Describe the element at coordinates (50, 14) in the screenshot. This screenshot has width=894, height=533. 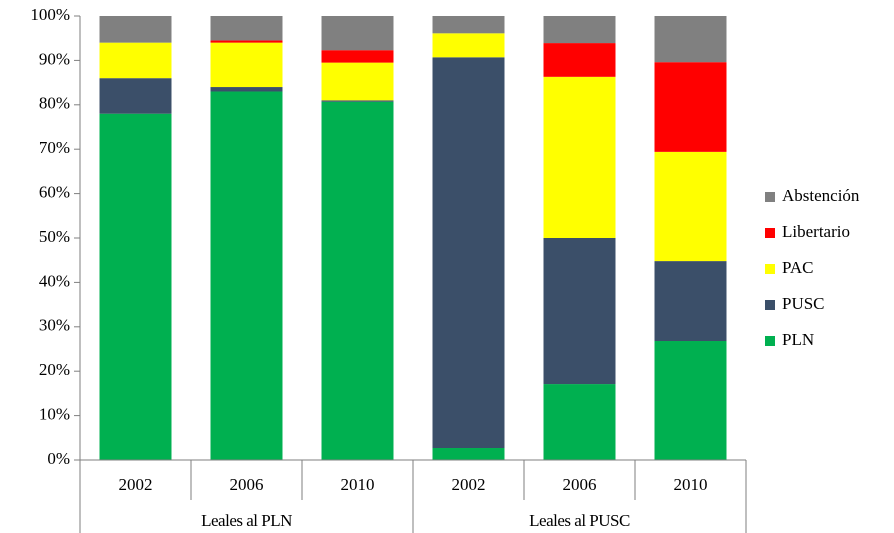
I see `y-tick-label: 100%` at that location.